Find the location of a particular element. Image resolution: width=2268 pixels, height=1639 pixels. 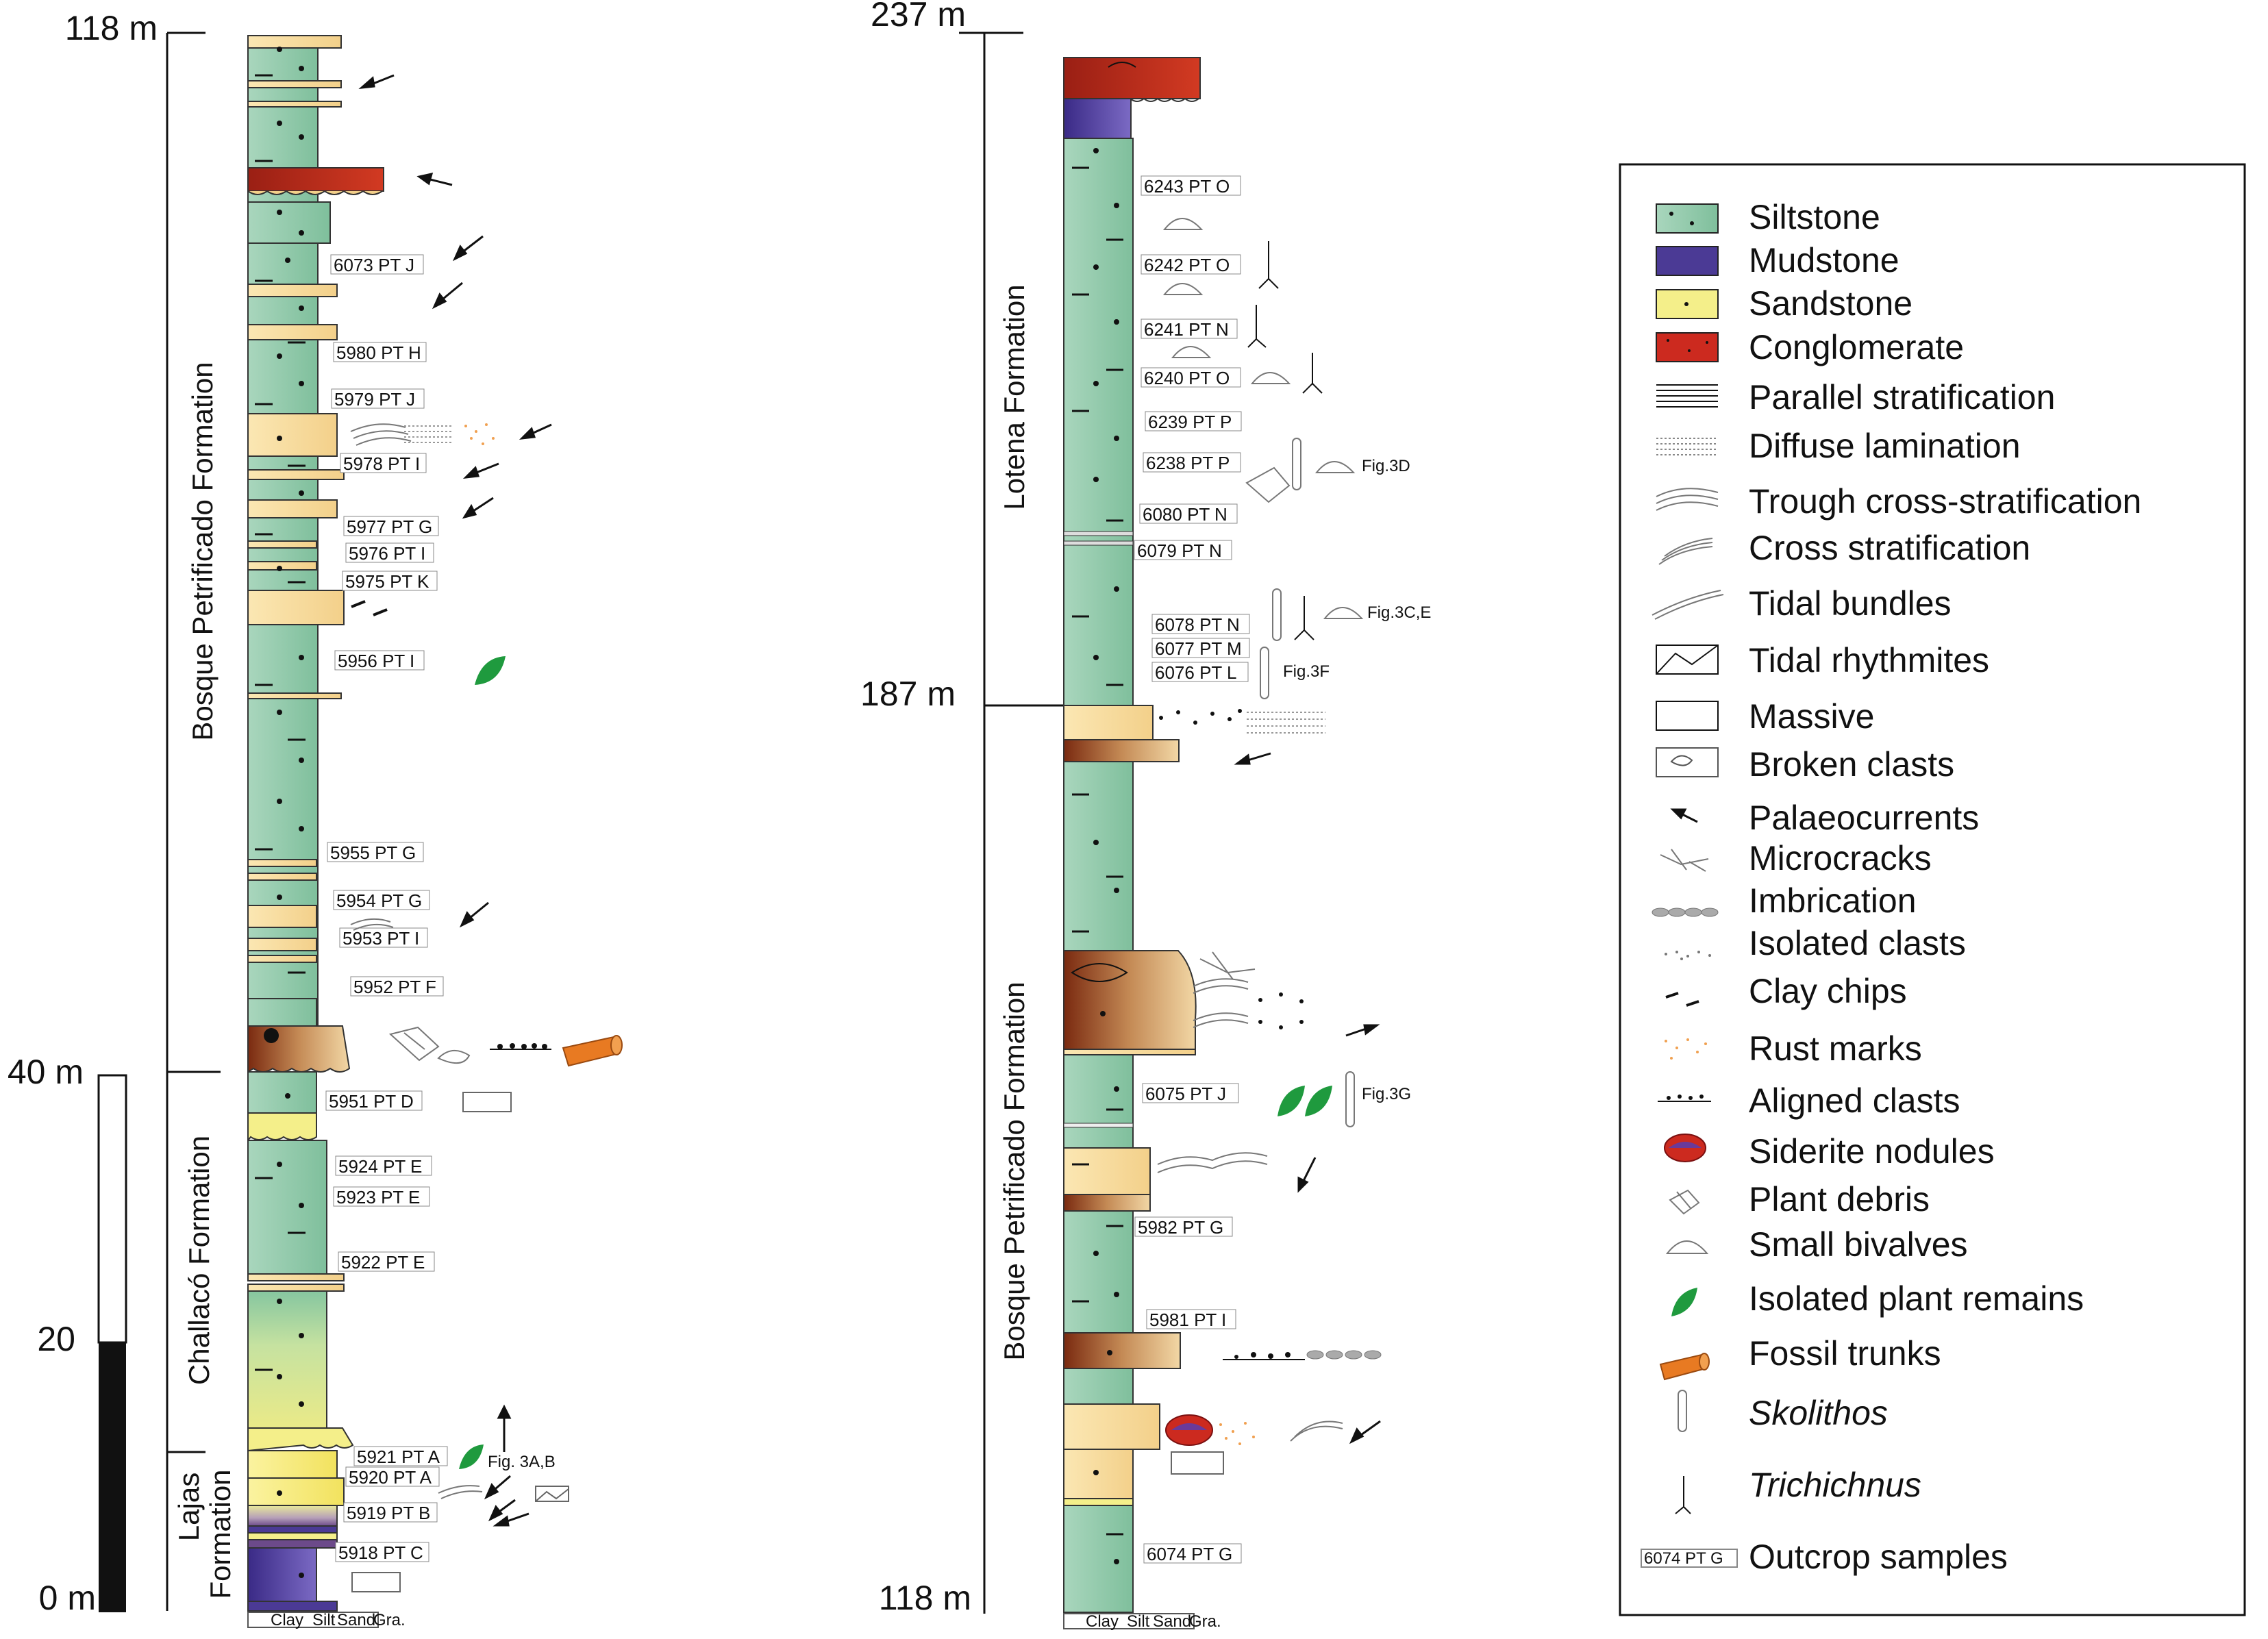

legend-label-broken-clasts: Broken clasts is located at coordinates (1851, 764).